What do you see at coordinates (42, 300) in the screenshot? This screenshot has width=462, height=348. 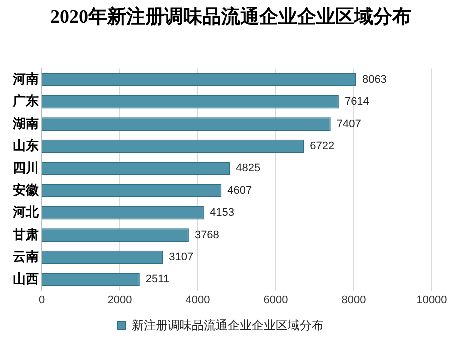 I see `x-tick-label: 0` at bounding box center [42, 300].